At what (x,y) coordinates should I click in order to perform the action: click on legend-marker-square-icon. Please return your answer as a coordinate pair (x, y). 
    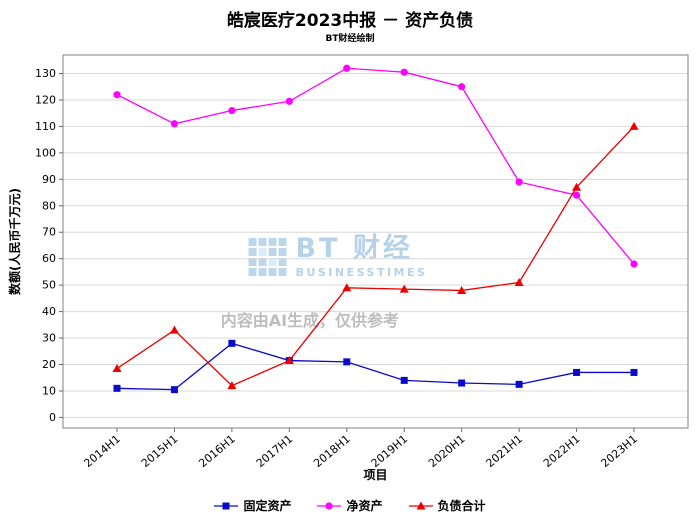
    Looking at the image, I should click on (226, 505).